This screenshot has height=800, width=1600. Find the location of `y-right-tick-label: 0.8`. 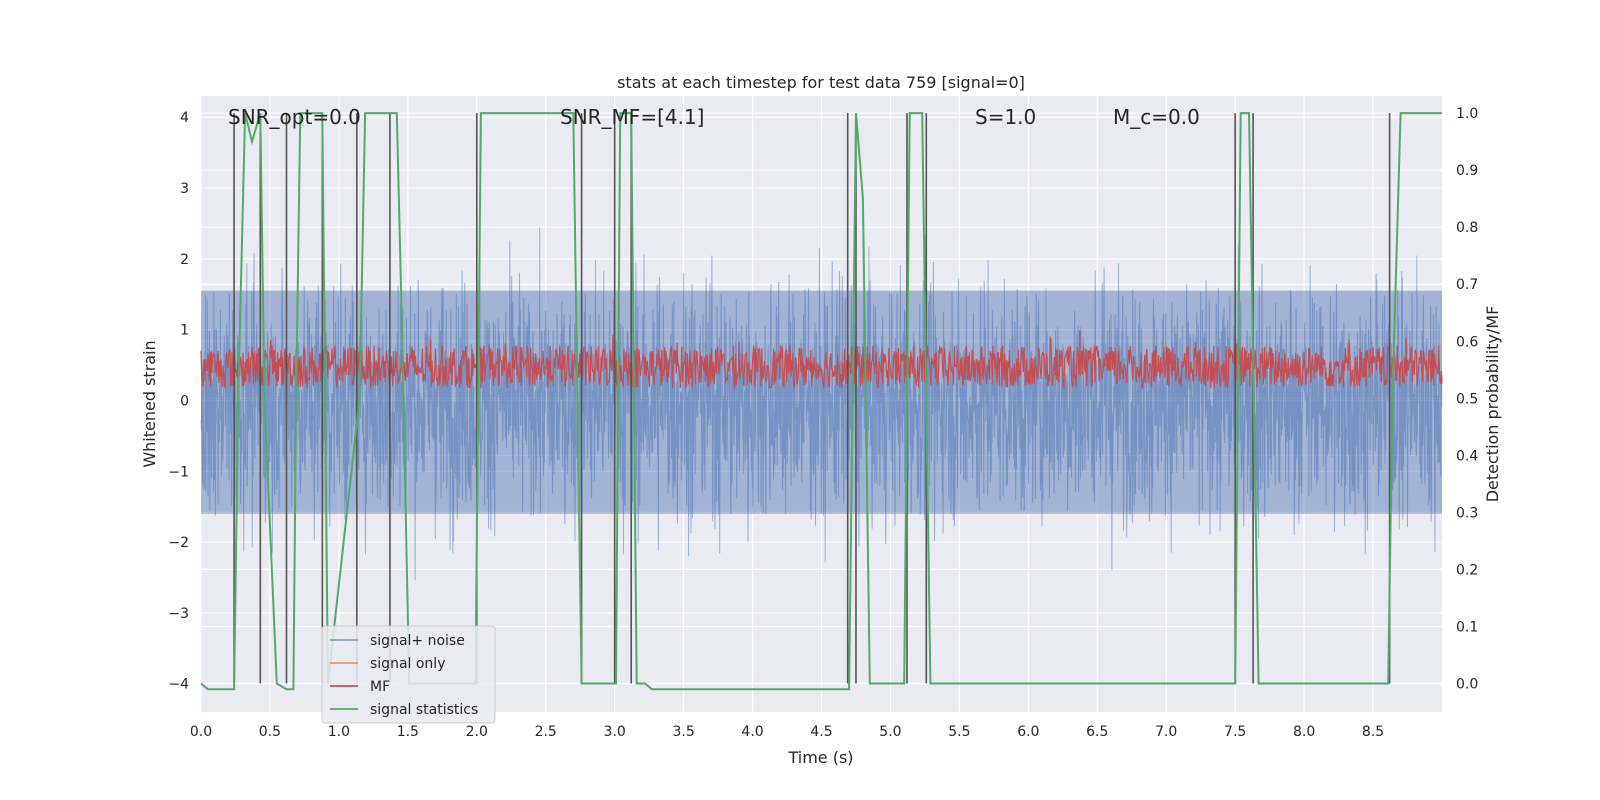

y-right-tick-label: 0.8 is located at coordinates (1467, 228).